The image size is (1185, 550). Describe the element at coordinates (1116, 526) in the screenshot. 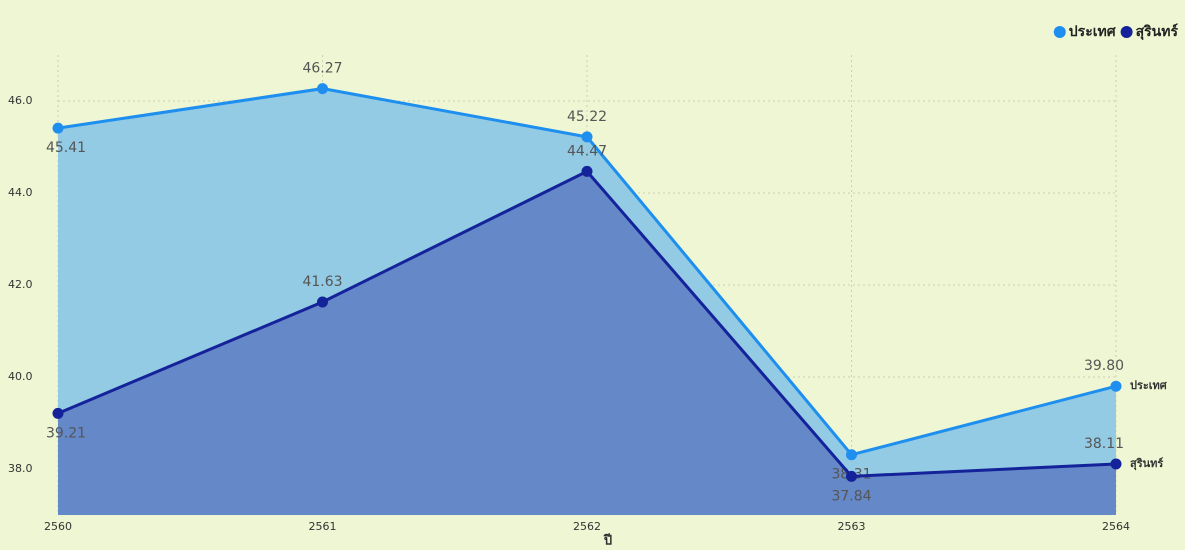

I see `x-tick-label: 2564` at that location.